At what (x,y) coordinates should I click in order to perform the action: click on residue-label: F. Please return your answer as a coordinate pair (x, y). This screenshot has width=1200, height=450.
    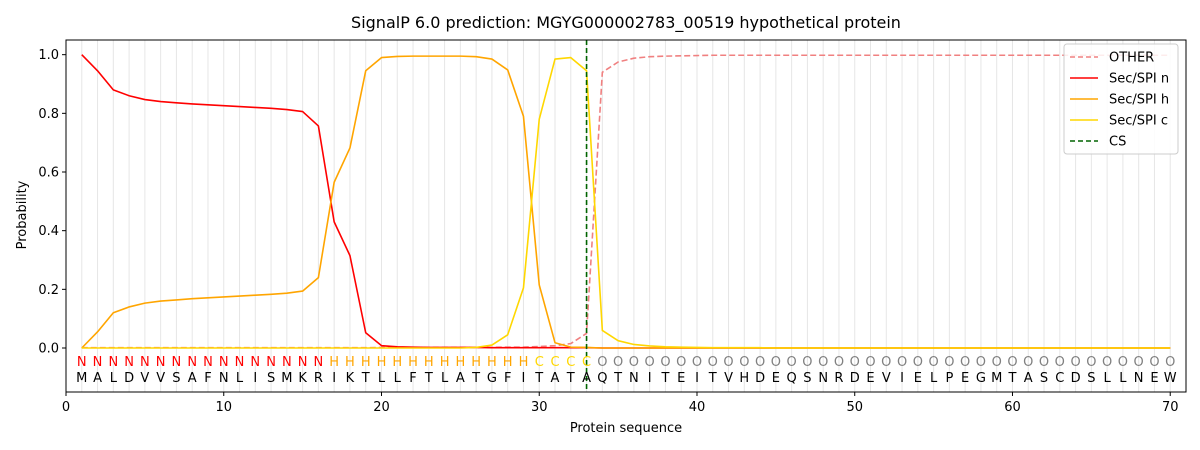
    Looking at the image, I should click on (412, 378).